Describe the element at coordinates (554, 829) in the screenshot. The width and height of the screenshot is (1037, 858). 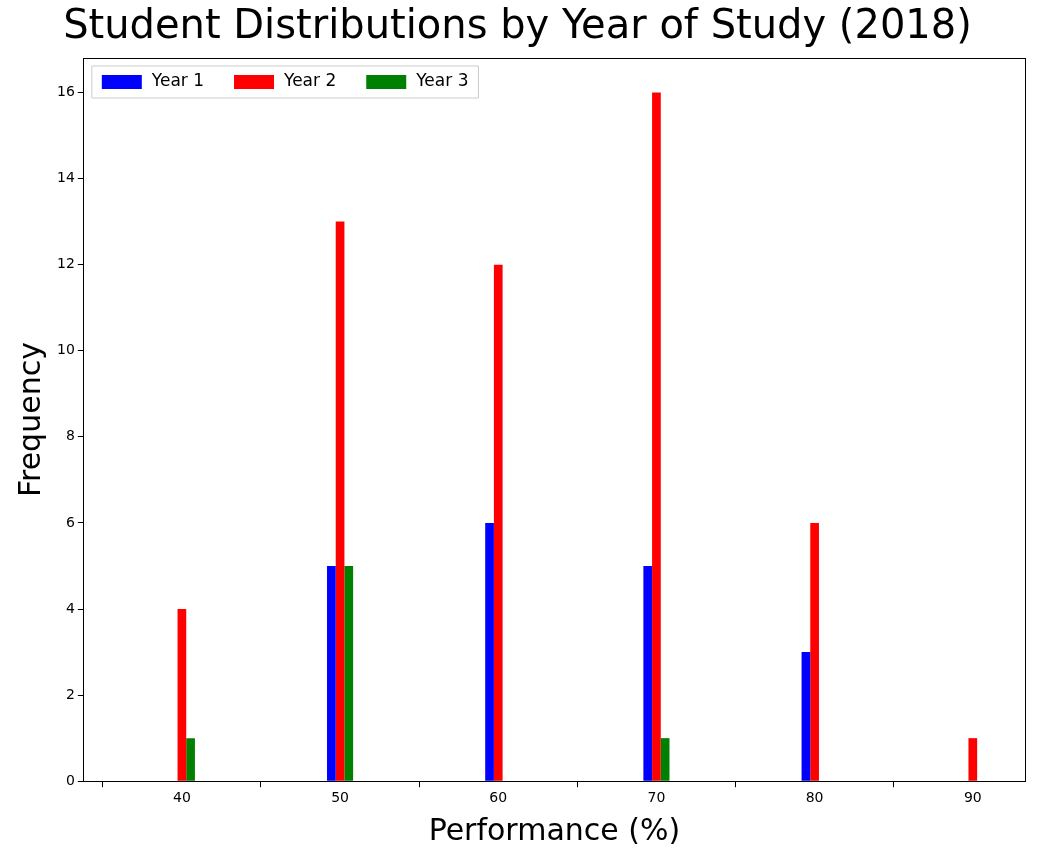
I see `x-axis-title: Performance (%)` at that location.